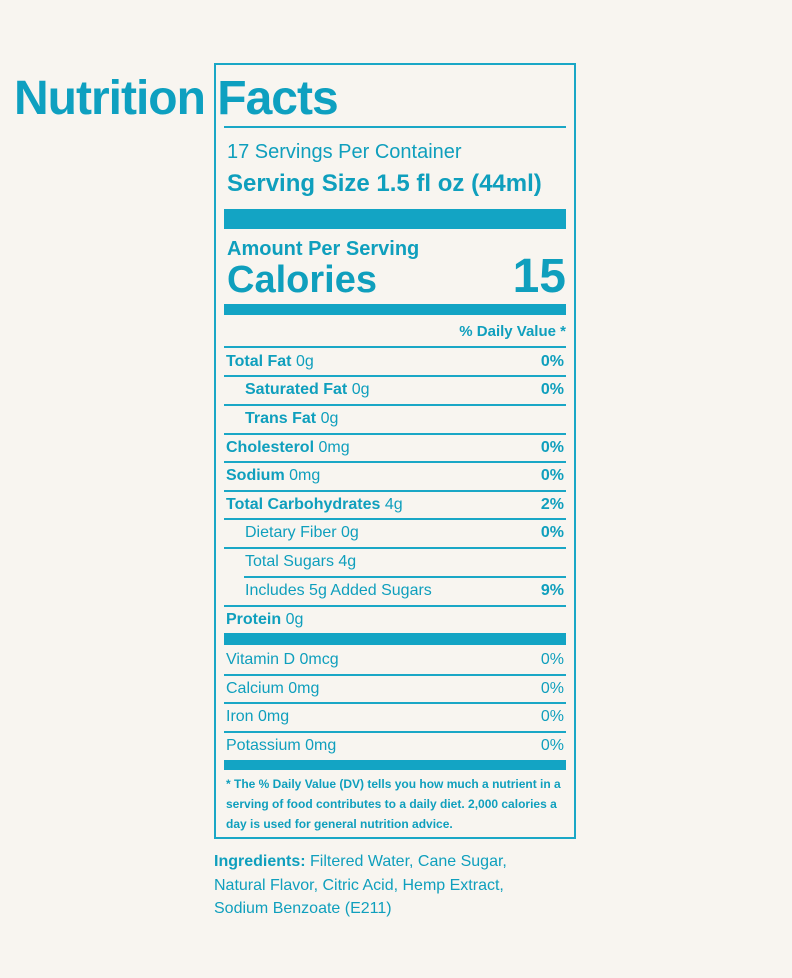 The height and width of the screenshot is (978, 792). What do you see at coordinates (395, 390) in the screenshot?
I see `nutrient-row-saturated-fat: Saturated Fat 0g 0%` at bounding box center [395, 390].